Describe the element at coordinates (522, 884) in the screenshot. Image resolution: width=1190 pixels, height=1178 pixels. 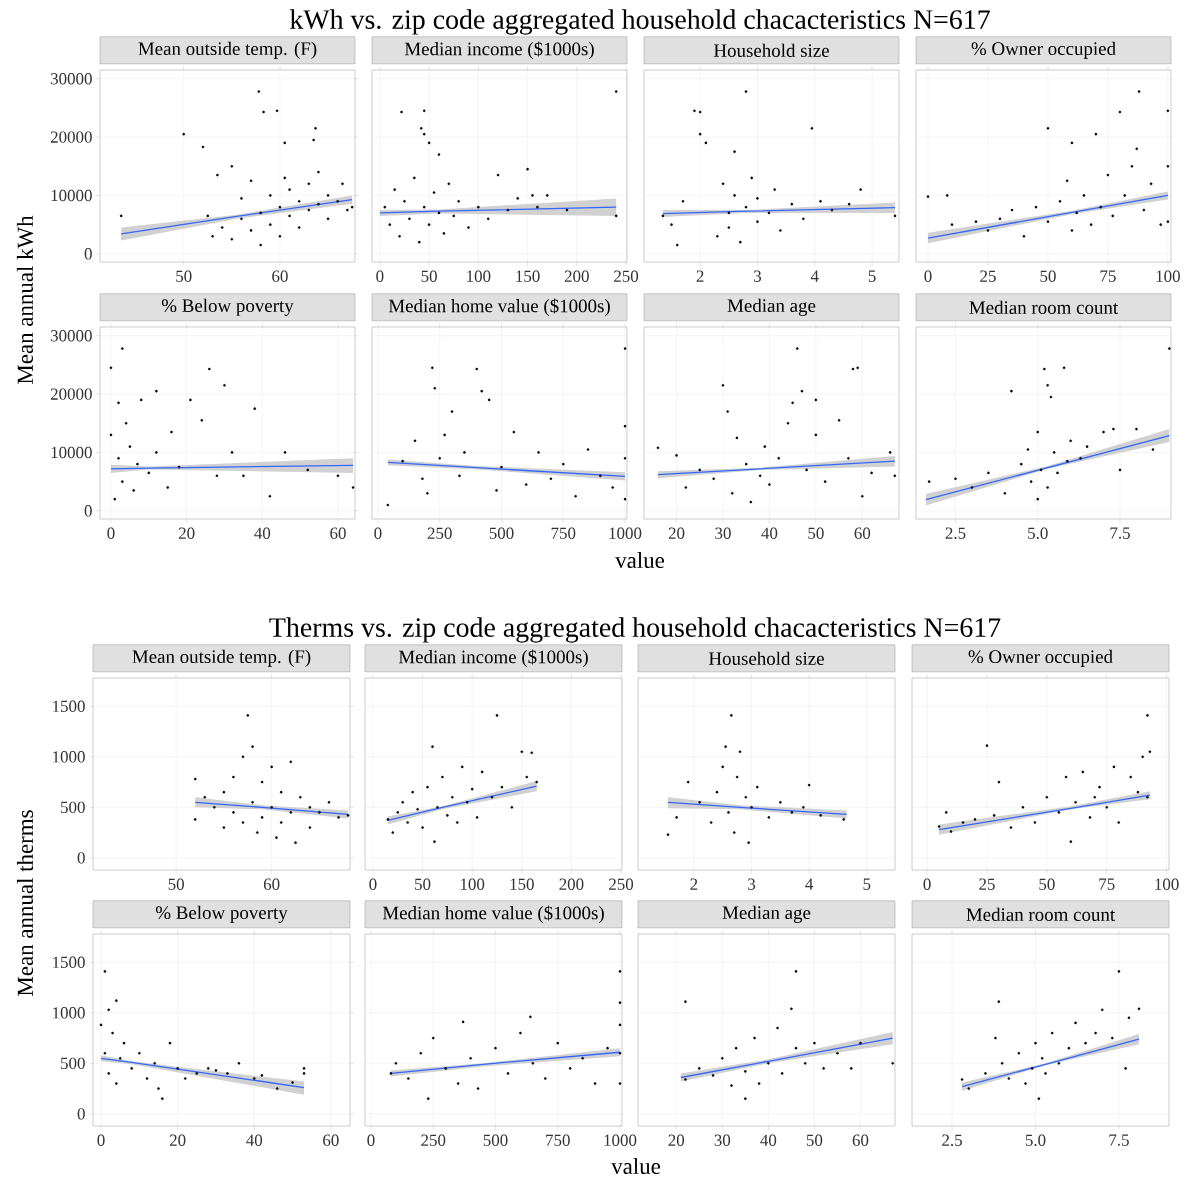
I see `x-tick-label: 150` at that location.